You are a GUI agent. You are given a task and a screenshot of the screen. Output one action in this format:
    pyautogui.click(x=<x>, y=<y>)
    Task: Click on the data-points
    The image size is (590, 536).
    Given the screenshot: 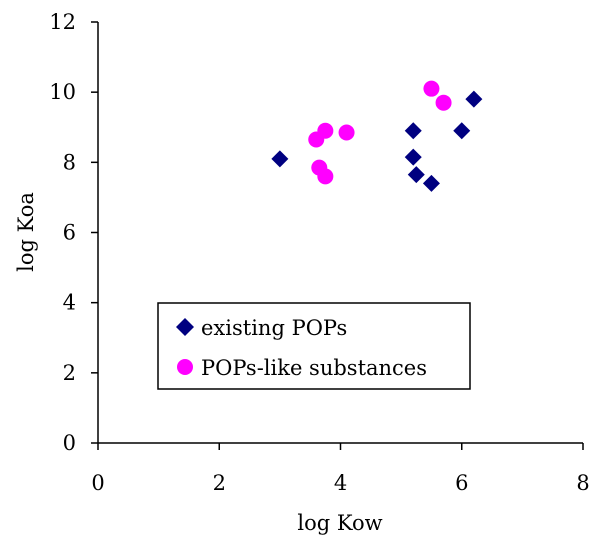 What is the action you would take?
    pyautogui.click(x=377, y=136)
    